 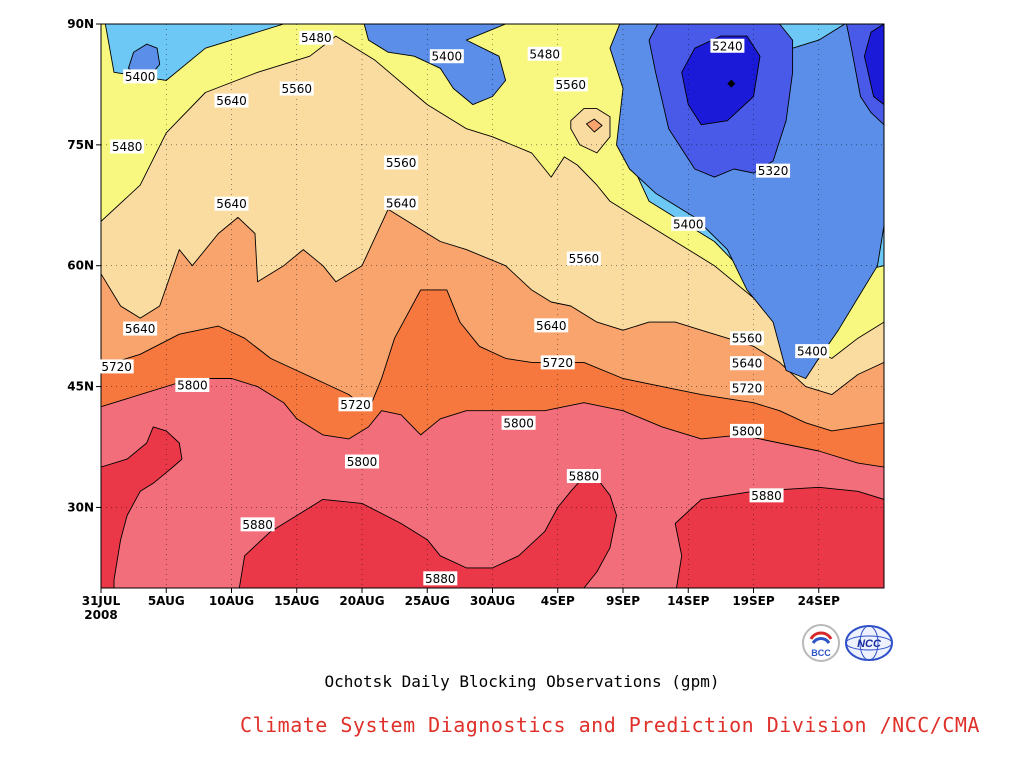 I want to click on ncc-logo-icon: NCC, so click(x=869, y=643).